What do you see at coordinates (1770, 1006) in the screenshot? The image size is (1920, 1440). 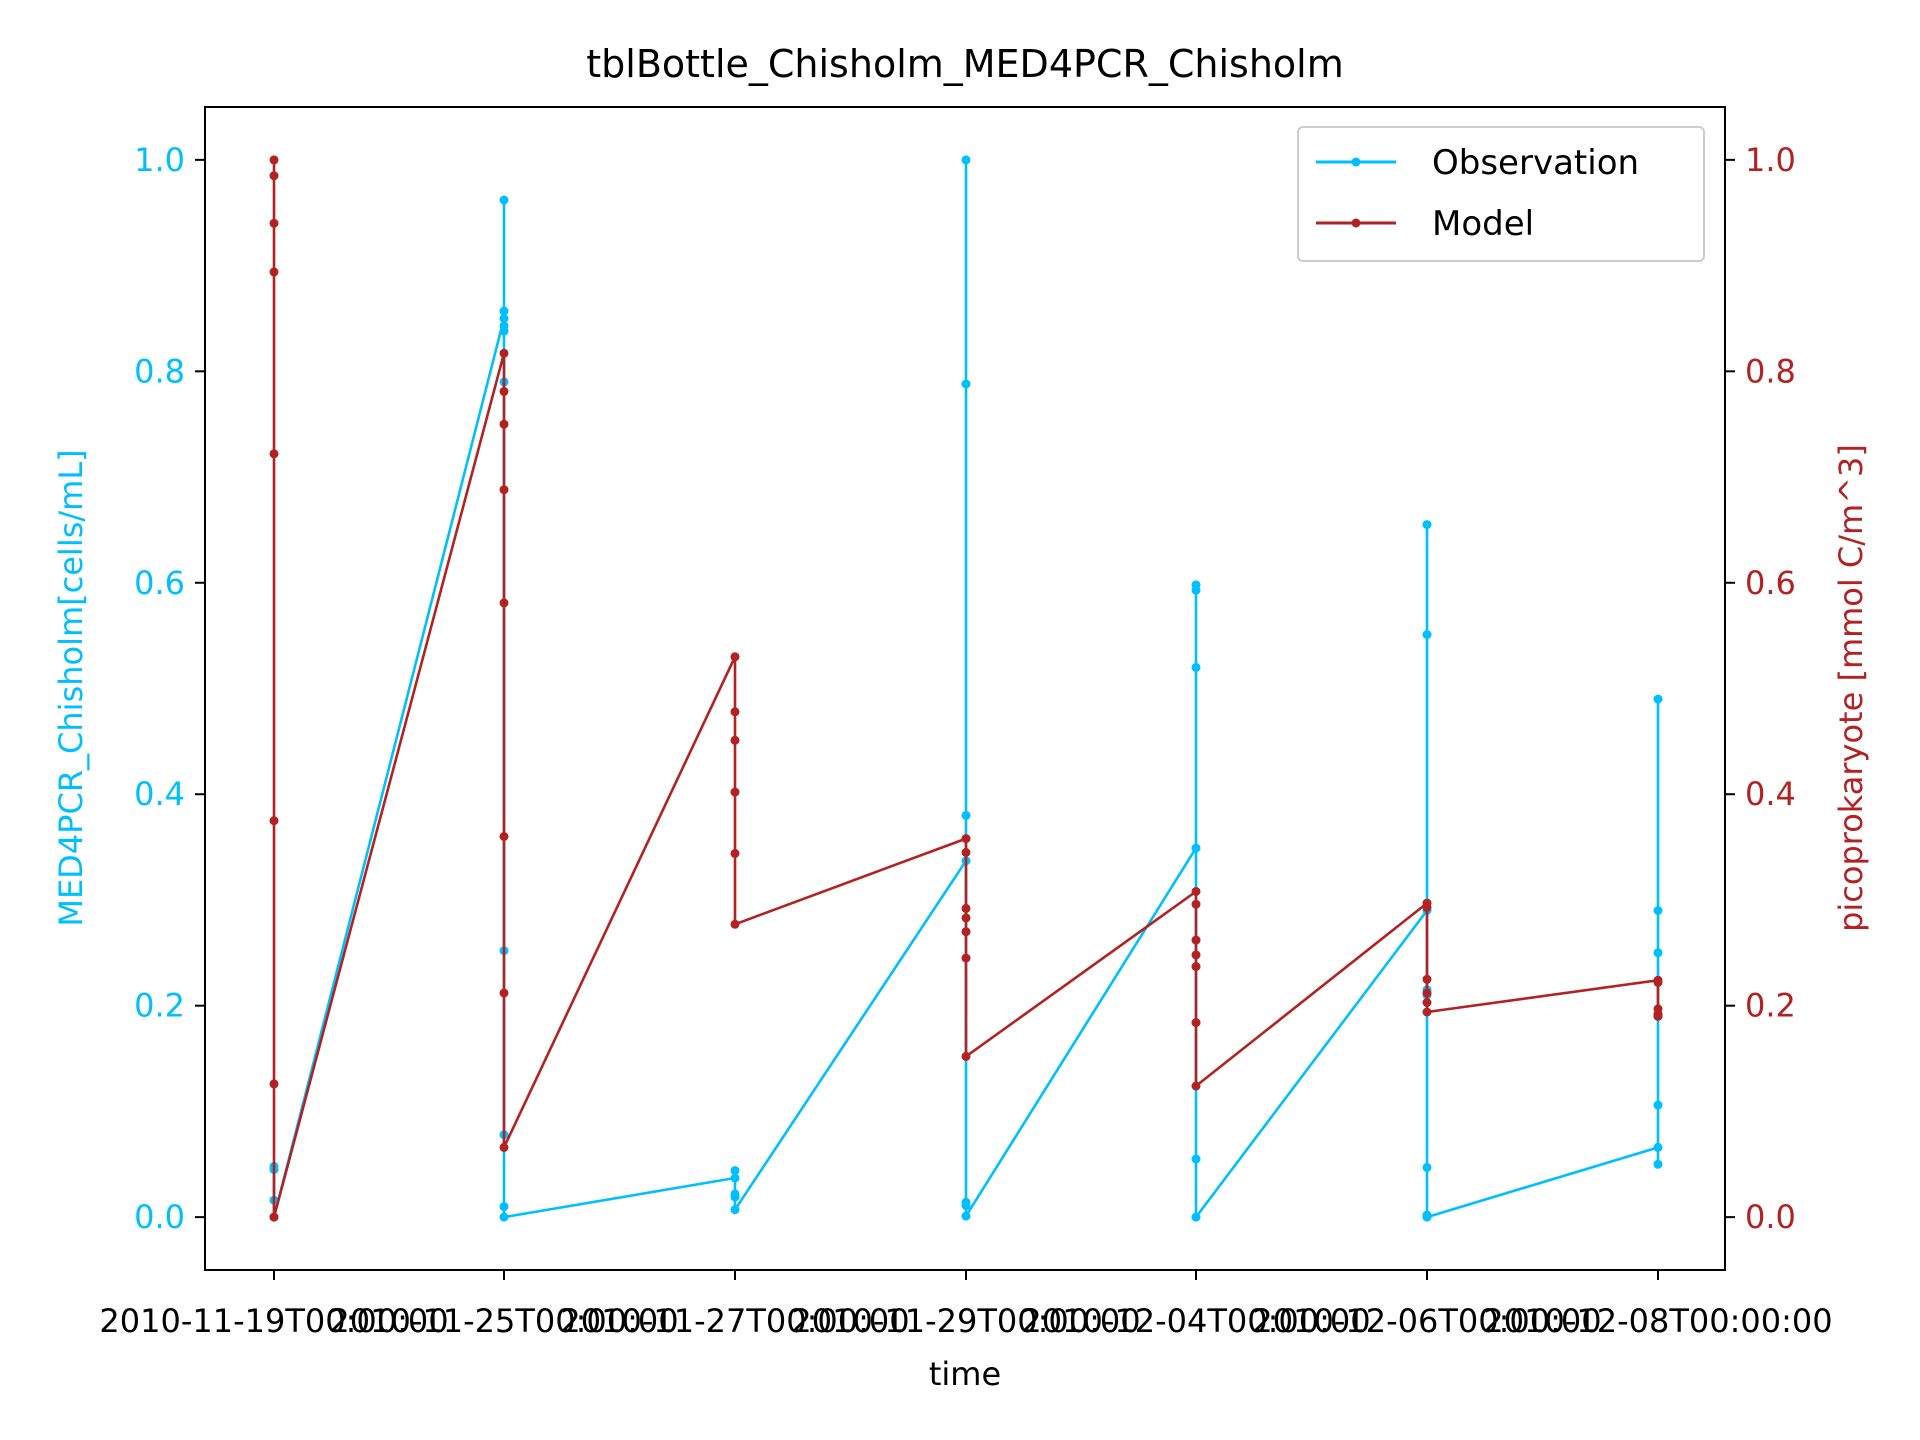 I see `y-tick-label-right: 0.2` at bounding box center [1770, 1006].